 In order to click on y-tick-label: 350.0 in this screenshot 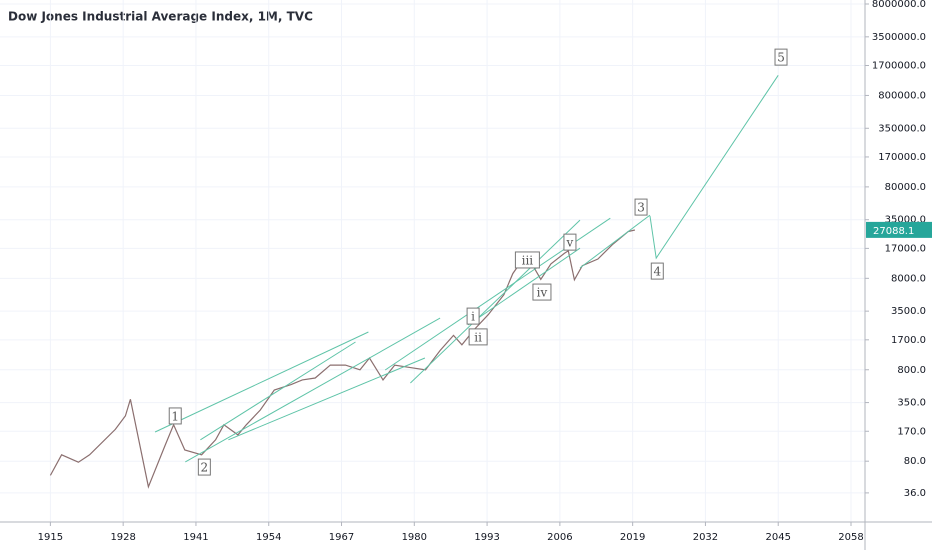, I will do `click(911, 403)`.